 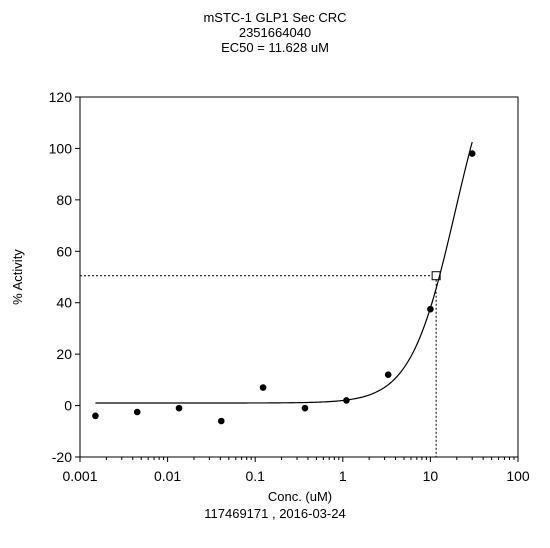 What do you see at coordinates (275, 47) in the screenshot?
I see `chart-title-line-3: EC50 = 11.628 uM` at bounding box center [275, 47].